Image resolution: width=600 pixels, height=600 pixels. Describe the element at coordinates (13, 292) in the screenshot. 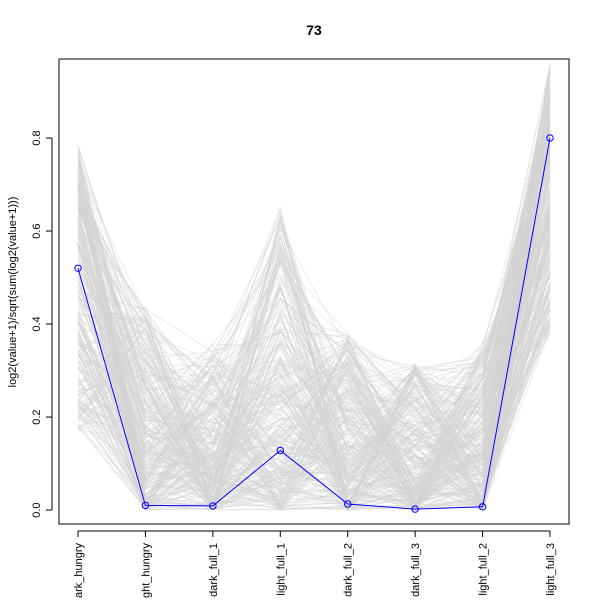

I see `y-axis-title: log2(value+1)/sqrt(sum(log2(value+1)))` at that location.